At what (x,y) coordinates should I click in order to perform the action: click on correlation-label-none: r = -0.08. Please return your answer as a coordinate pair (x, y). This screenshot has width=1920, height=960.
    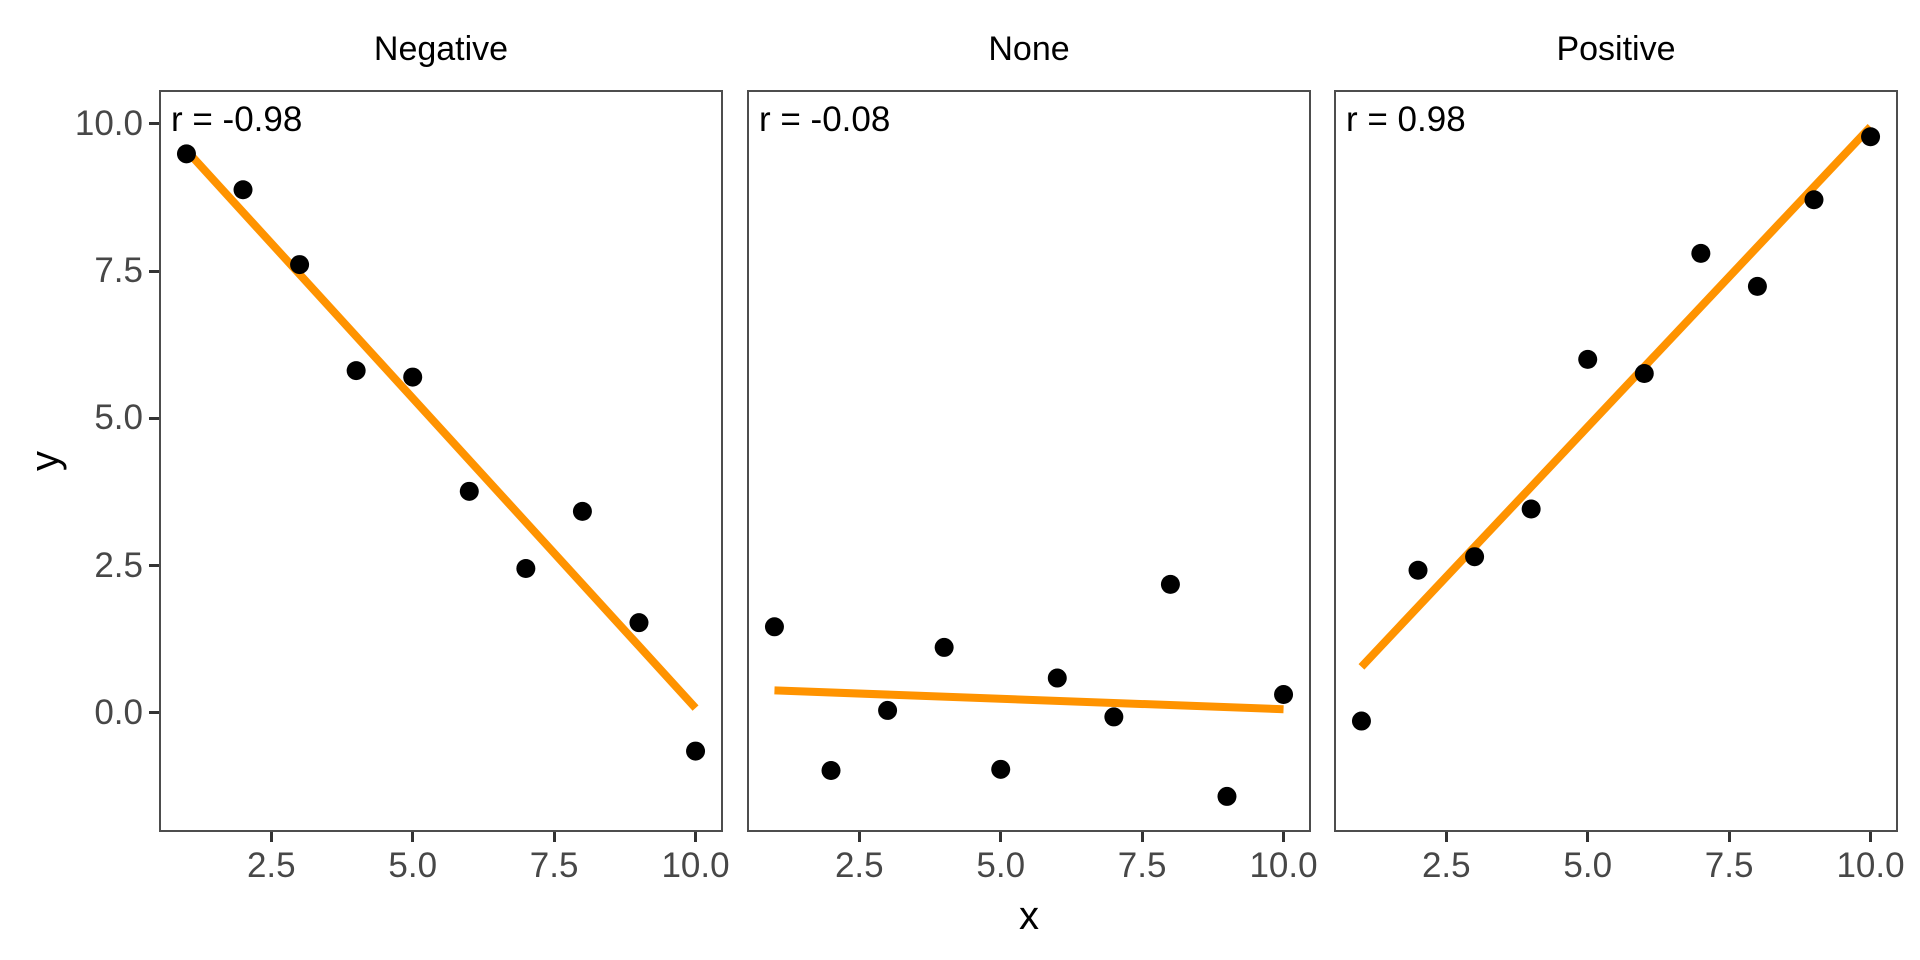
    Looking at the image, I should click on (825, 119).